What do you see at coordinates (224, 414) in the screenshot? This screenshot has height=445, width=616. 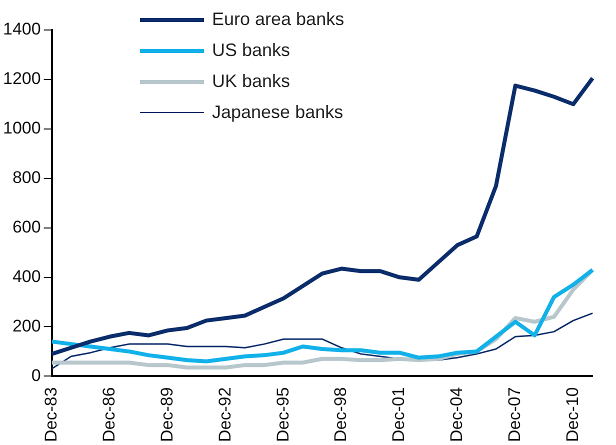 I see `x-tick-label: Dec-92` at bounding box center [224, 414].